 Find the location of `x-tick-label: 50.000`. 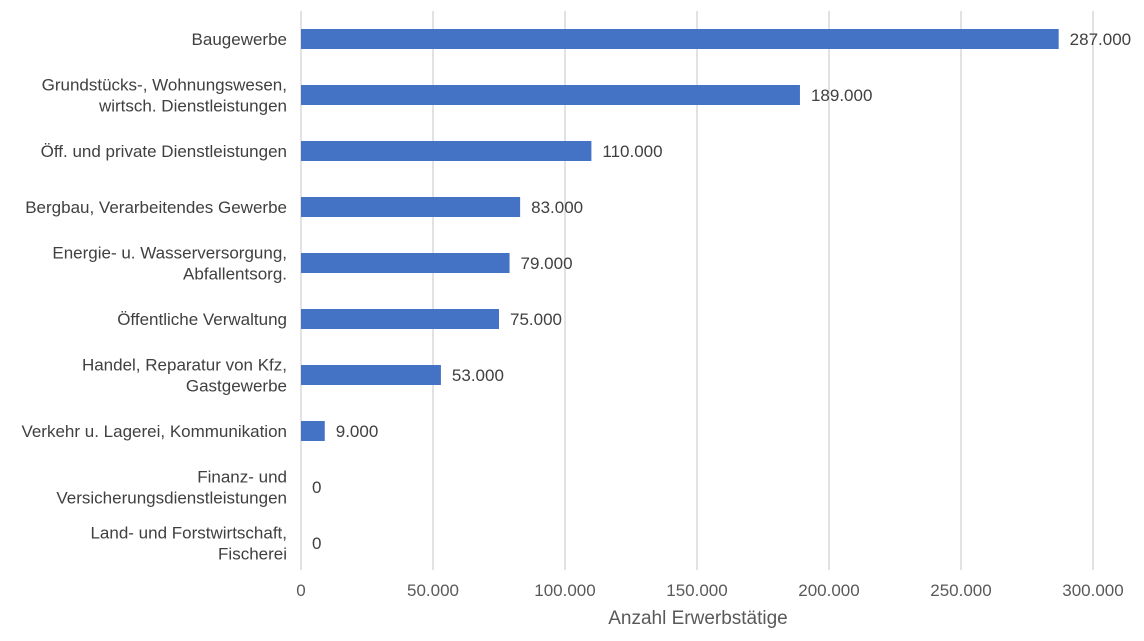

x-tick-label: 50.000 is located at coordinates (433, 590).